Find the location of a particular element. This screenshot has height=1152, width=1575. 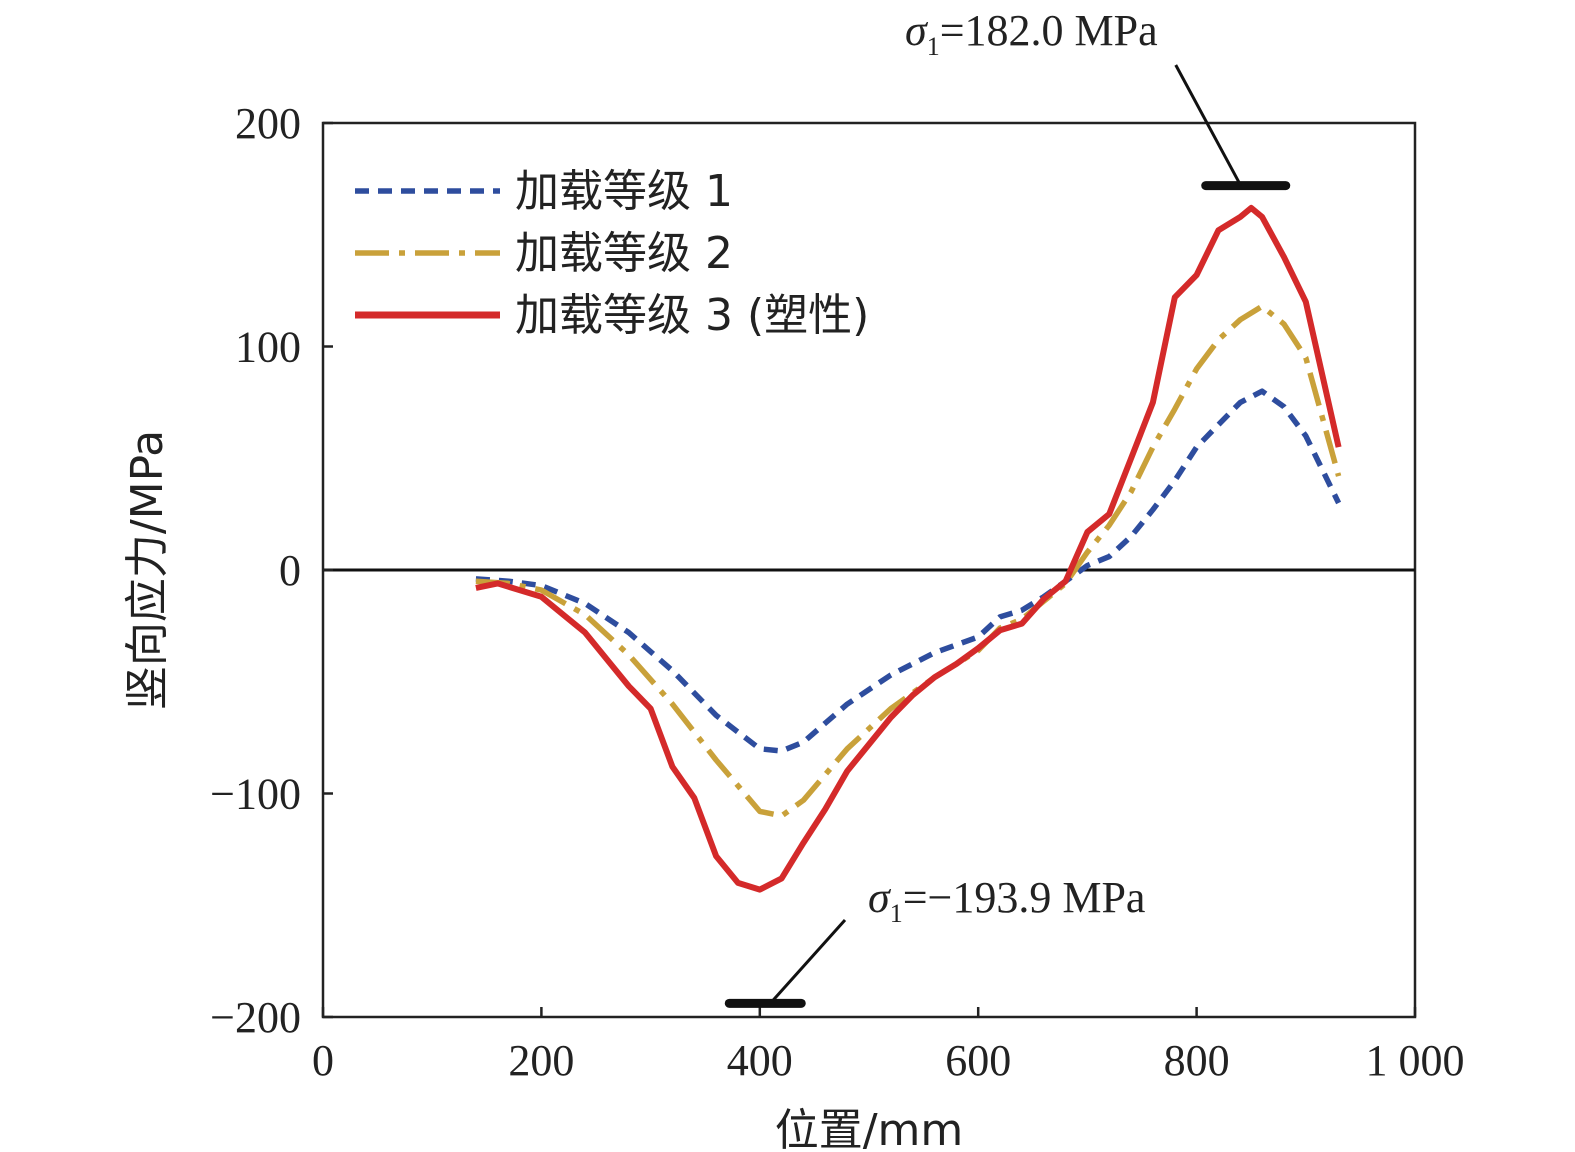

x-tick-label: 0 is located at coordinates (323, 1060).